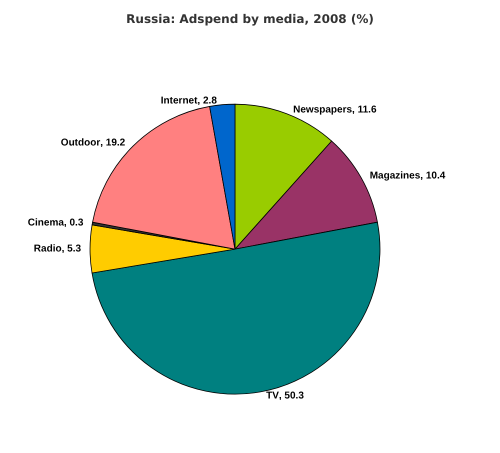 This screenshot has width=500, height=453. Describe the element at coordinates (395, 176) in the screenshot. I see `slice-label: Magazines` at that location.